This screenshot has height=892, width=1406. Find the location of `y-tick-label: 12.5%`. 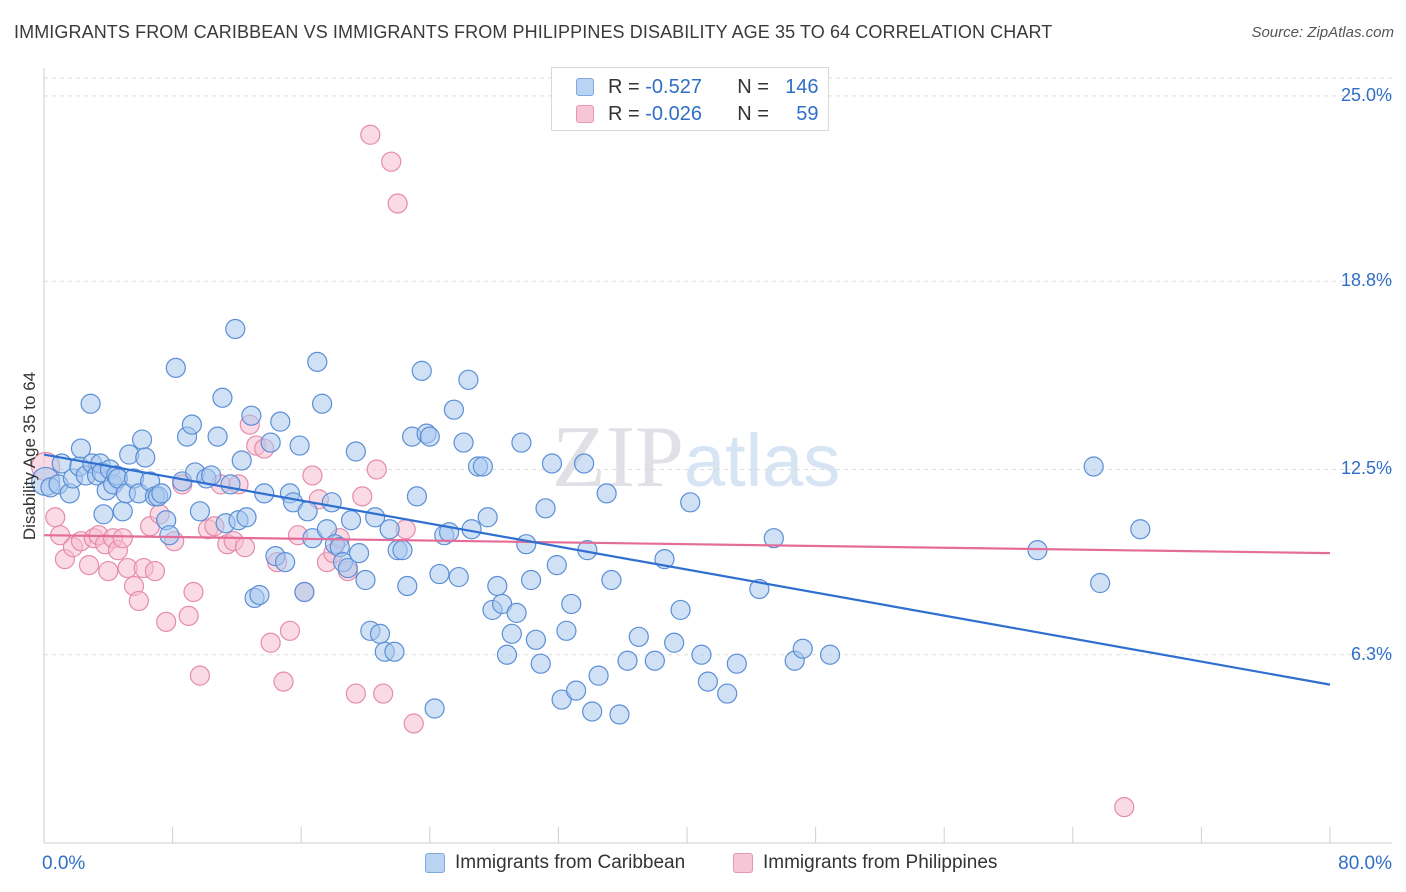

y-tick-label: 12.5% is located at coordinates (1366, 468).